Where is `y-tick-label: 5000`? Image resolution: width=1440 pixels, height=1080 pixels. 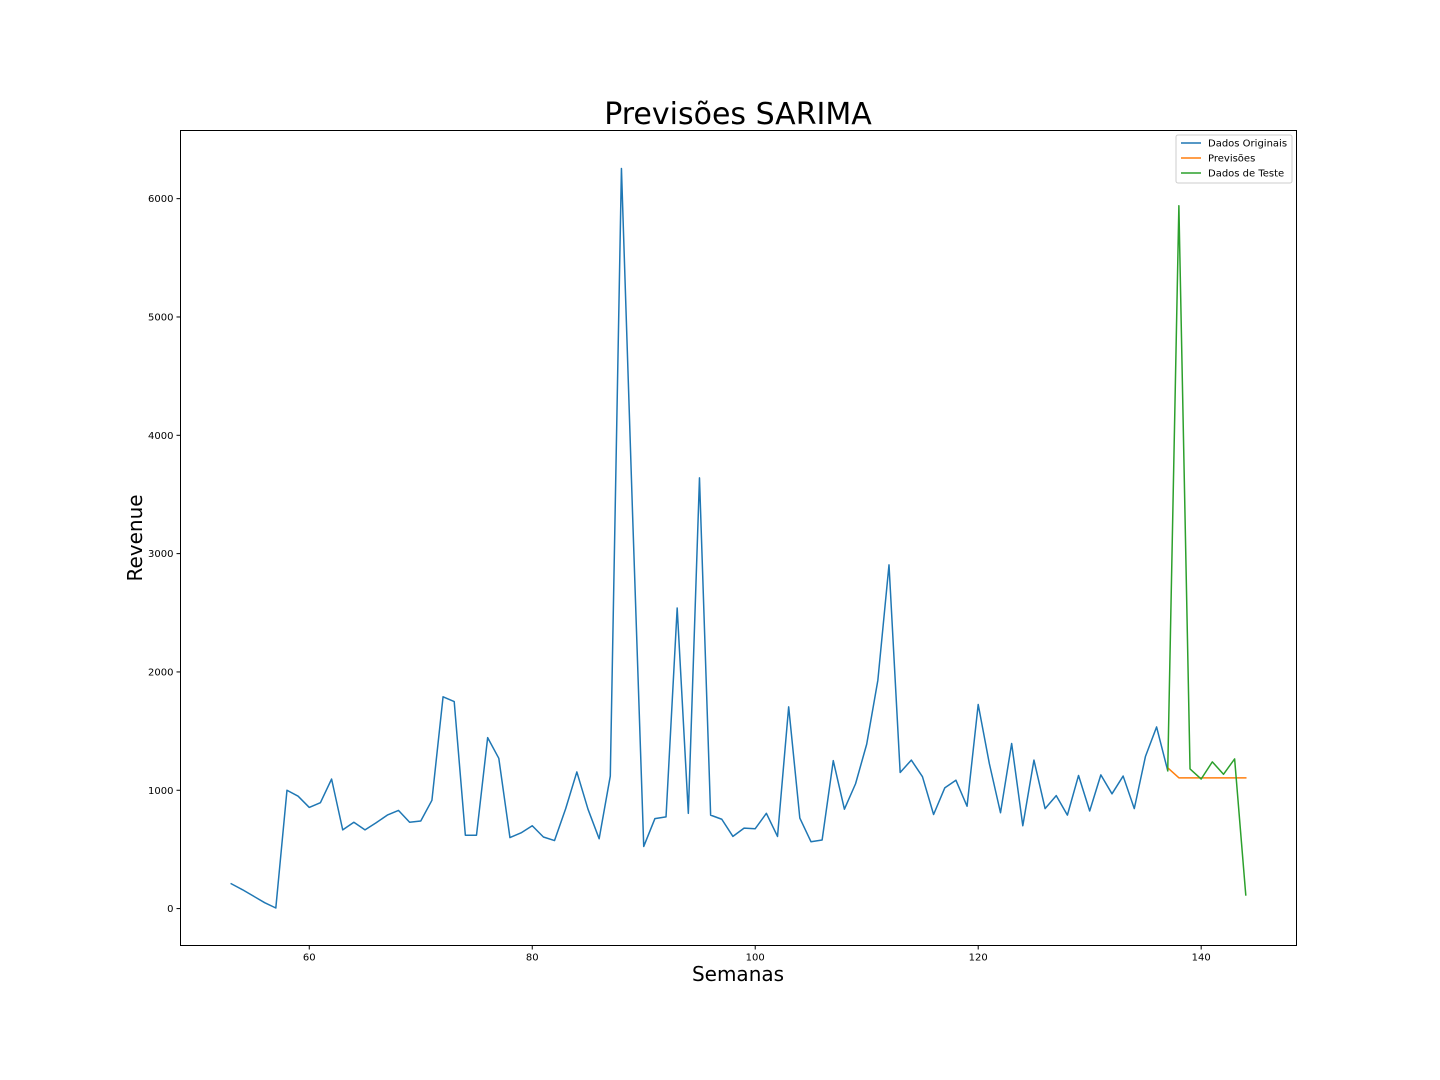
y-tick-label: 5000 is located at coordinates (160, 317).